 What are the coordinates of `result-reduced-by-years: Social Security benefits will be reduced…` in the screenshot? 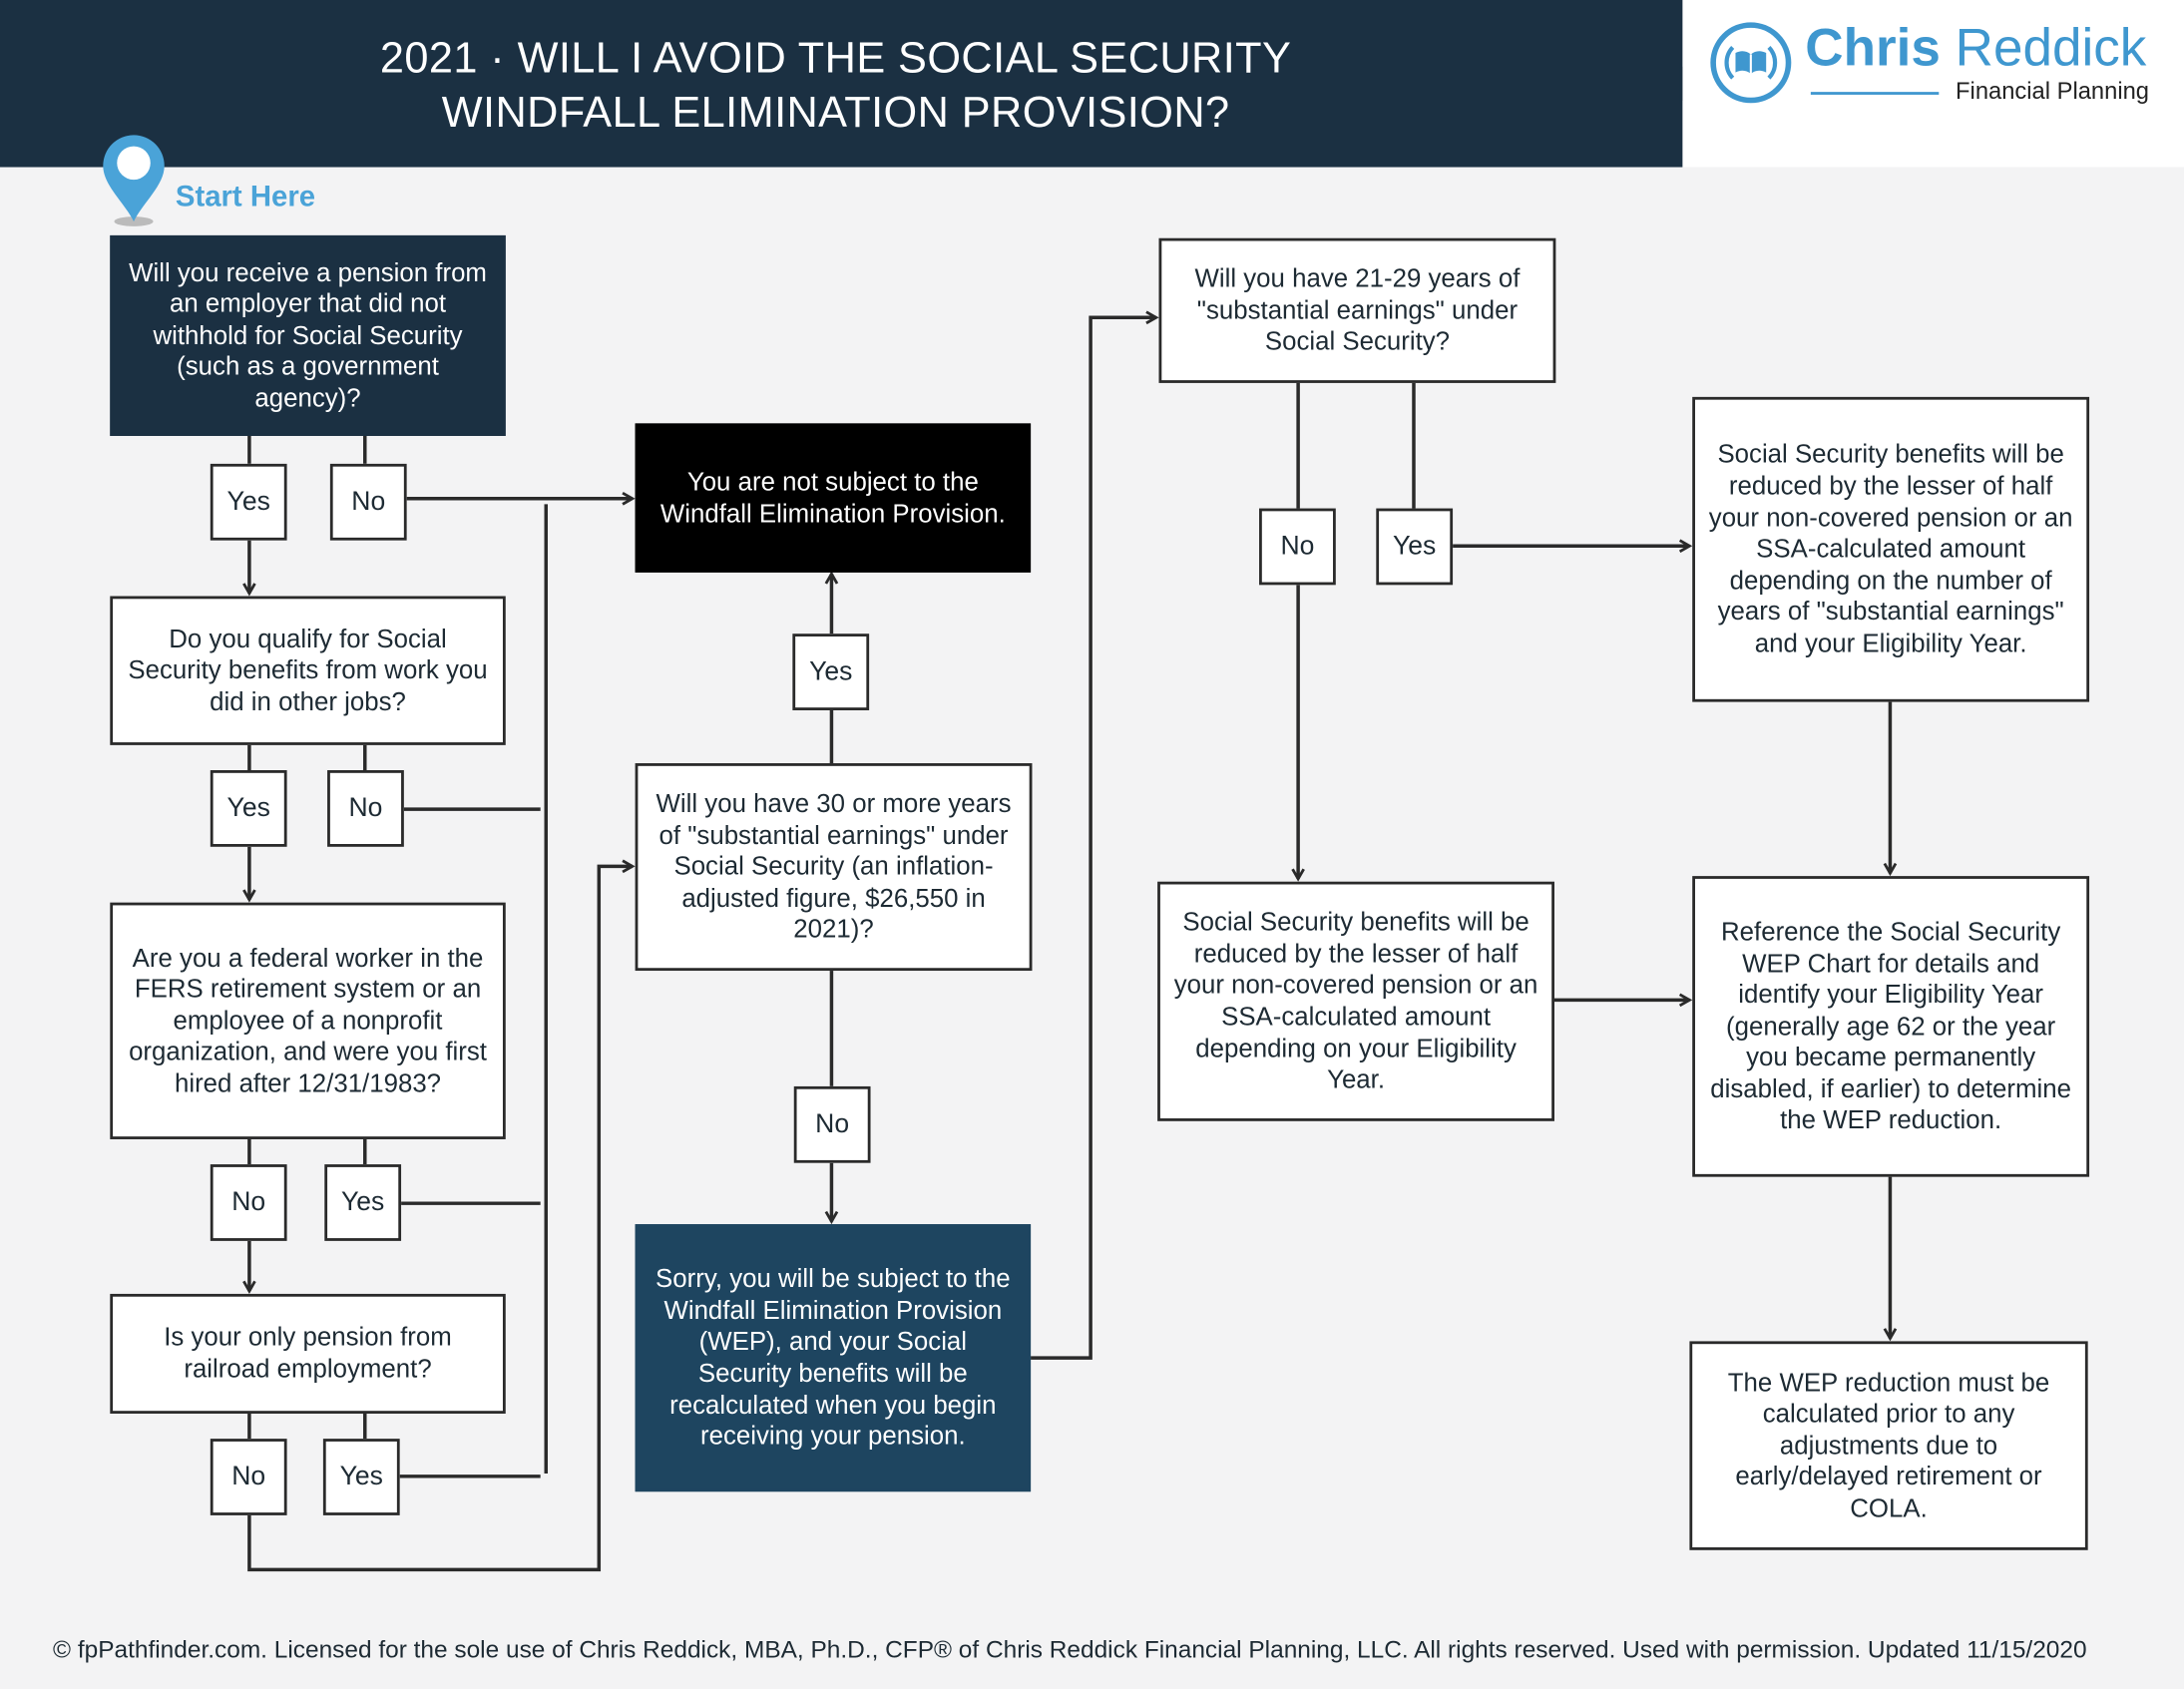 It's located at (1891, 549).